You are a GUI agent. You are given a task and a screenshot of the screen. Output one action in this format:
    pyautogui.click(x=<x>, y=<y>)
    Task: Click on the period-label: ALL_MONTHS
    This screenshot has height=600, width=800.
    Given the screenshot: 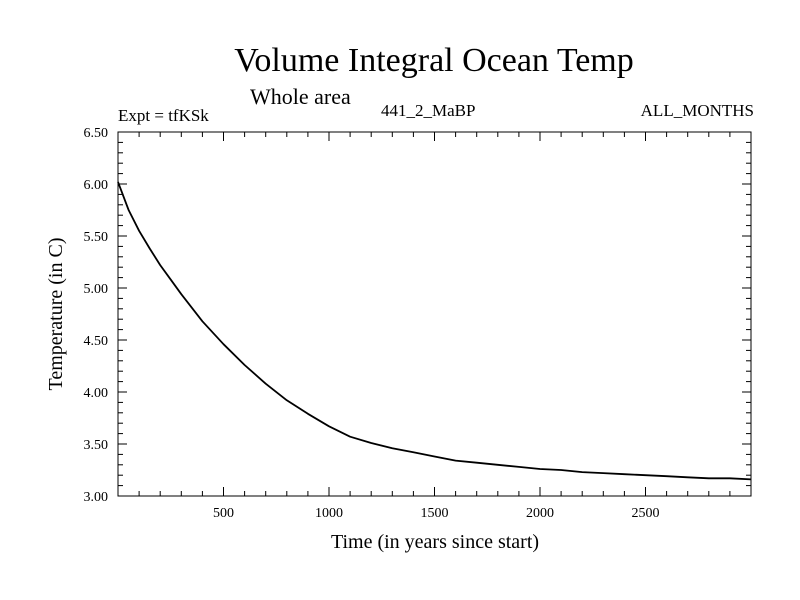 What is the action you would take?
    pyautogui.click(x=697, y=110)
    